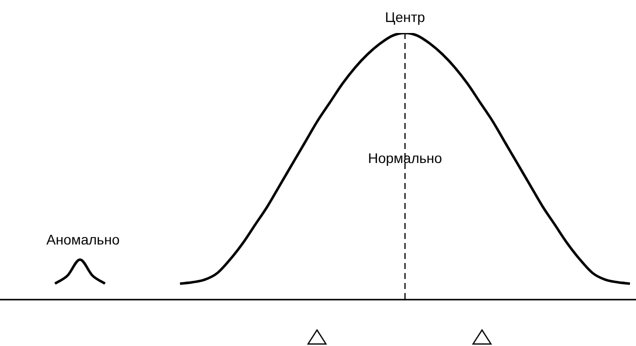 This screenshot has width=636, height=346. What do you see at coordinates (83, 239) in the screenshot?
I see `annotation: Аномально` at bounding box center [83, 239].